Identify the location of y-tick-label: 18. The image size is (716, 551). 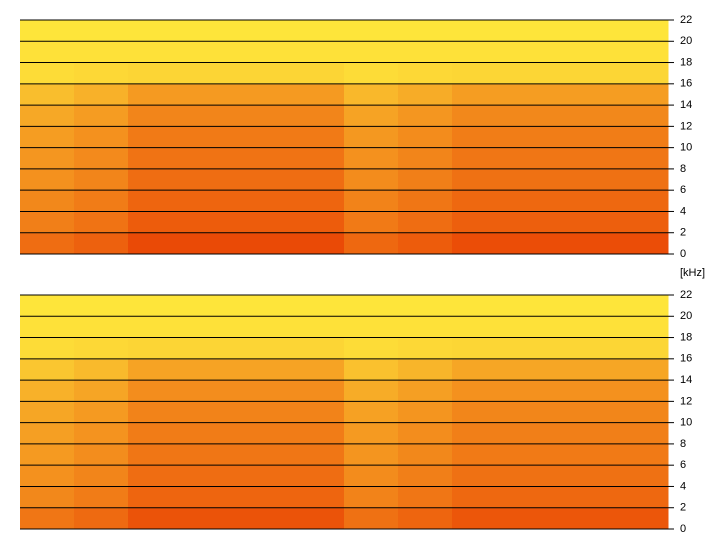
(686, 62).